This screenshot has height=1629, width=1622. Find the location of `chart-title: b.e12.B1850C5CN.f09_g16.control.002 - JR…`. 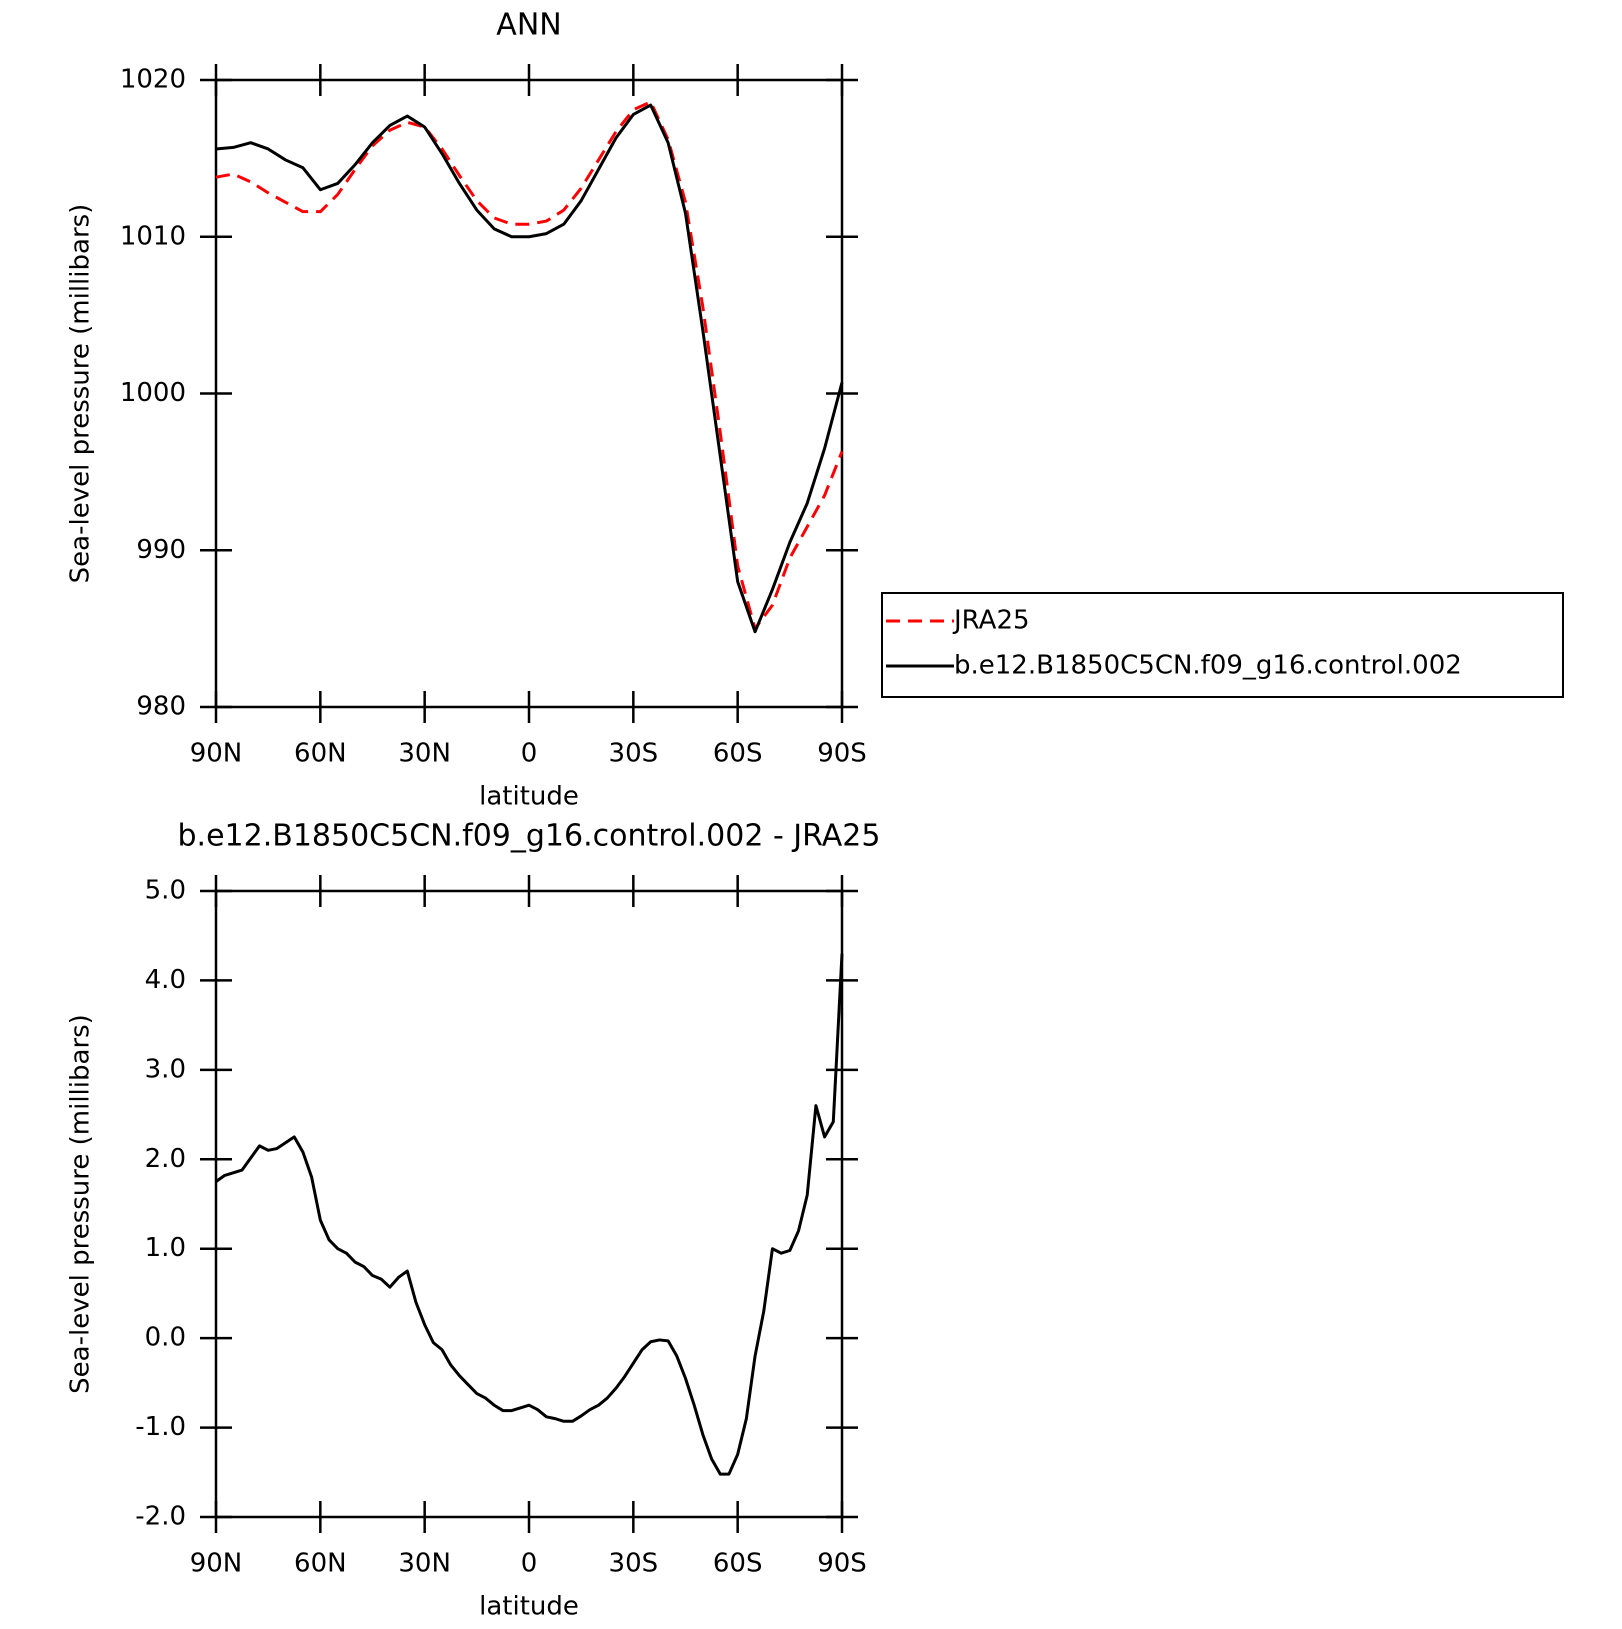

chart-title: b.e12.B1850C5CN.f09_g16.control.002 - JR… is located at coordinates (529, 836).